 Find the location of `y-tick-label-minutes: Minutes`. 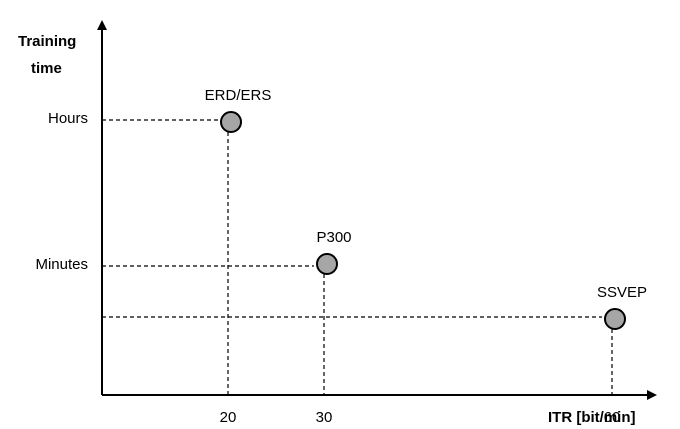

y-tick-label-minutes: Minutes is located at coordinates (61, 264).